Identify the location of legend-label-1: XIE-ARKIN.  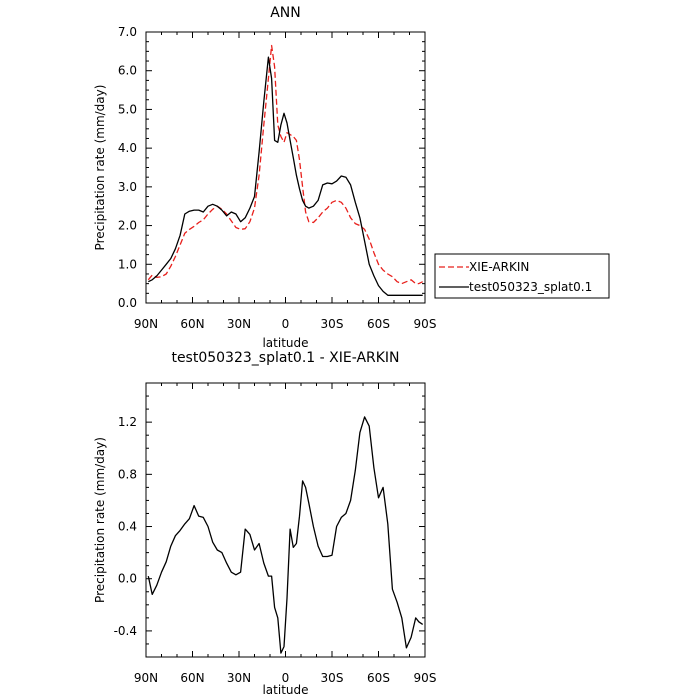
(499, 267).